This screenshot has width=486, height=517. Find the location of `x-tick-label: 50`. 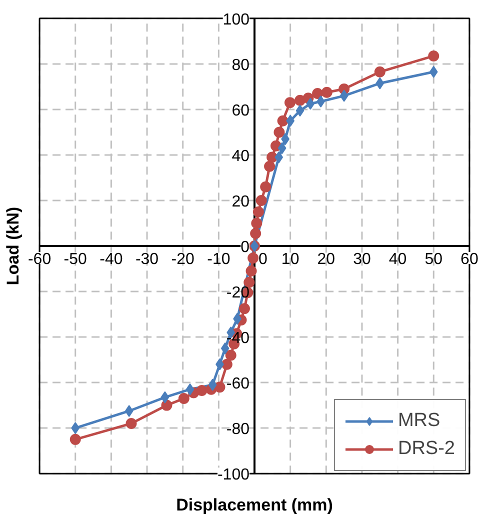

x-tick-label: 50 is located at coordinates (433, 259).